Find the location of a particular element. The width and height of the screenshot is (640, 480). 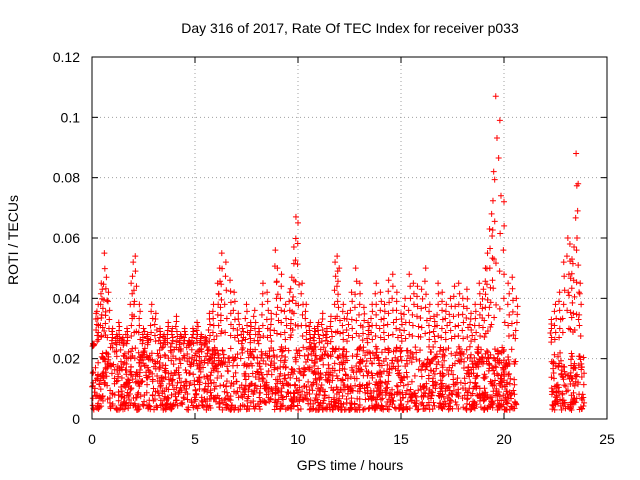

x-tick-label: 0 is located at coordinates (92, 439).